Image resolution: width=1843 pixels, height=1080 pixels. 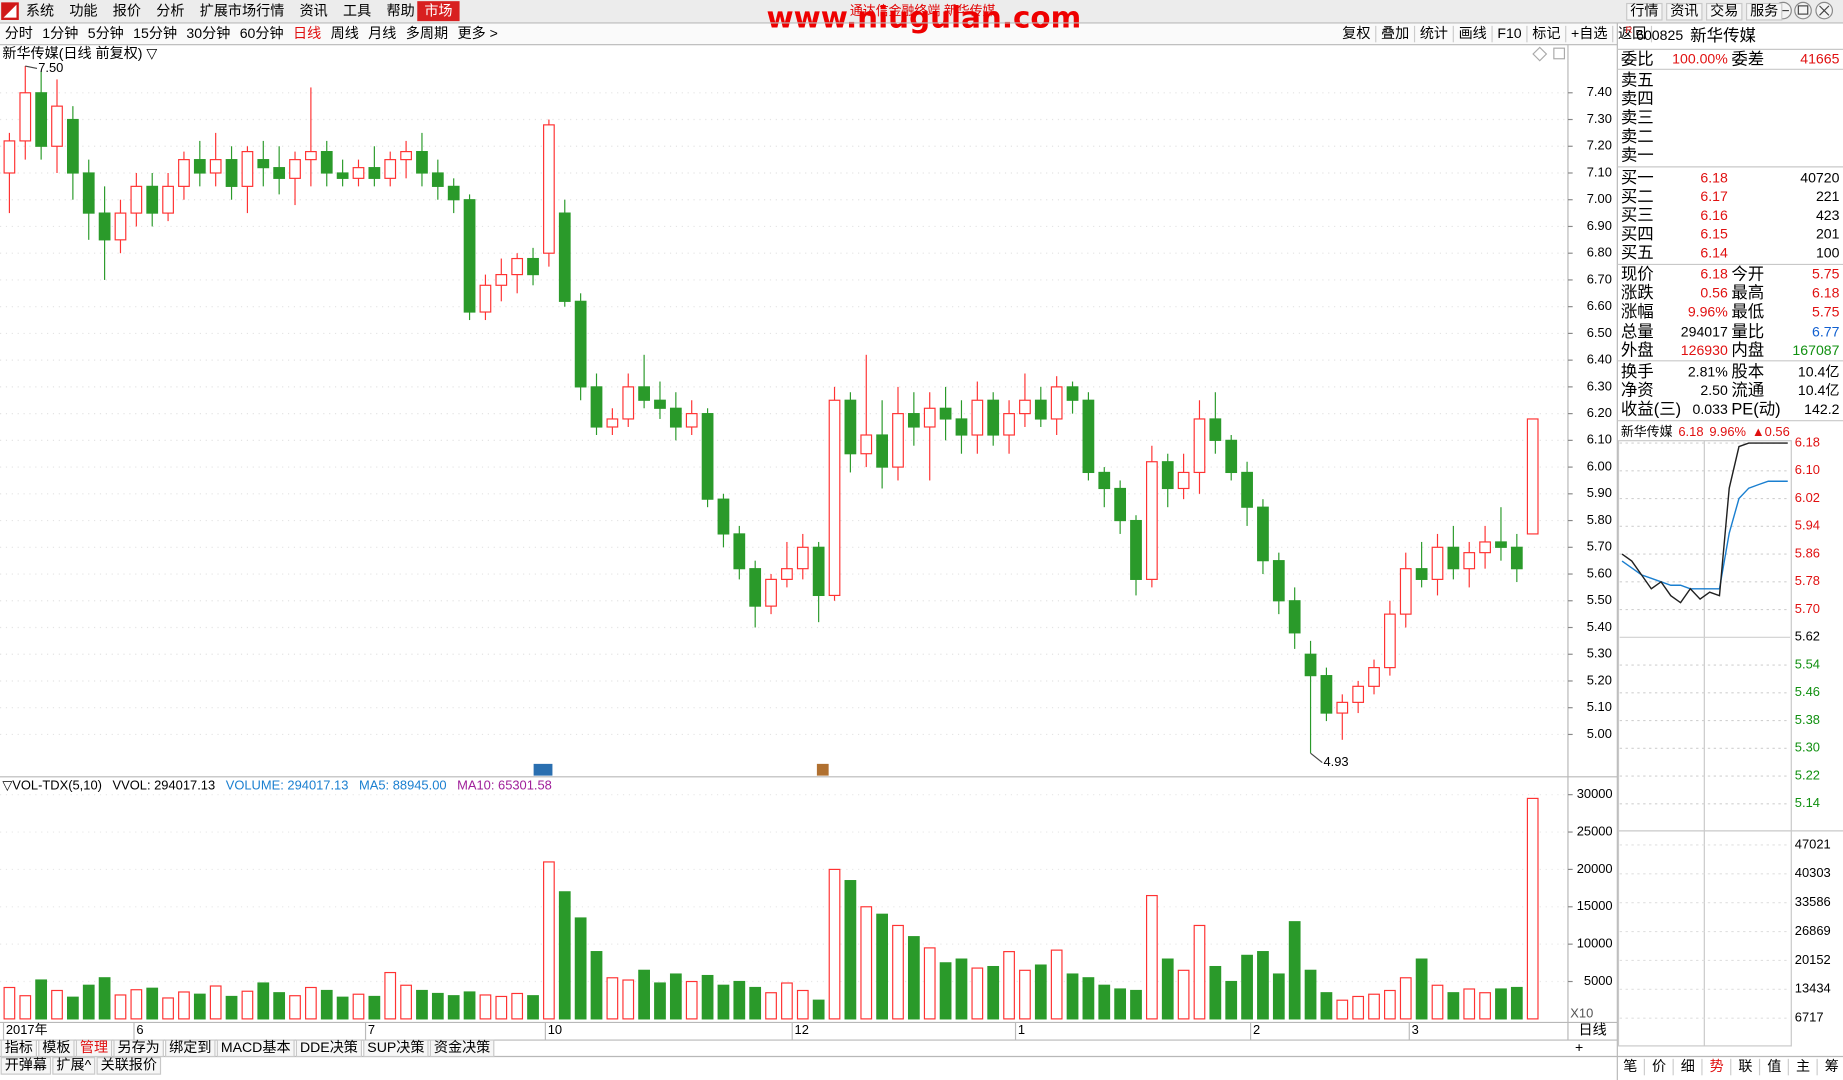 I want to click on indicator-tab: 资金决策, so click(x=462, y=1047).